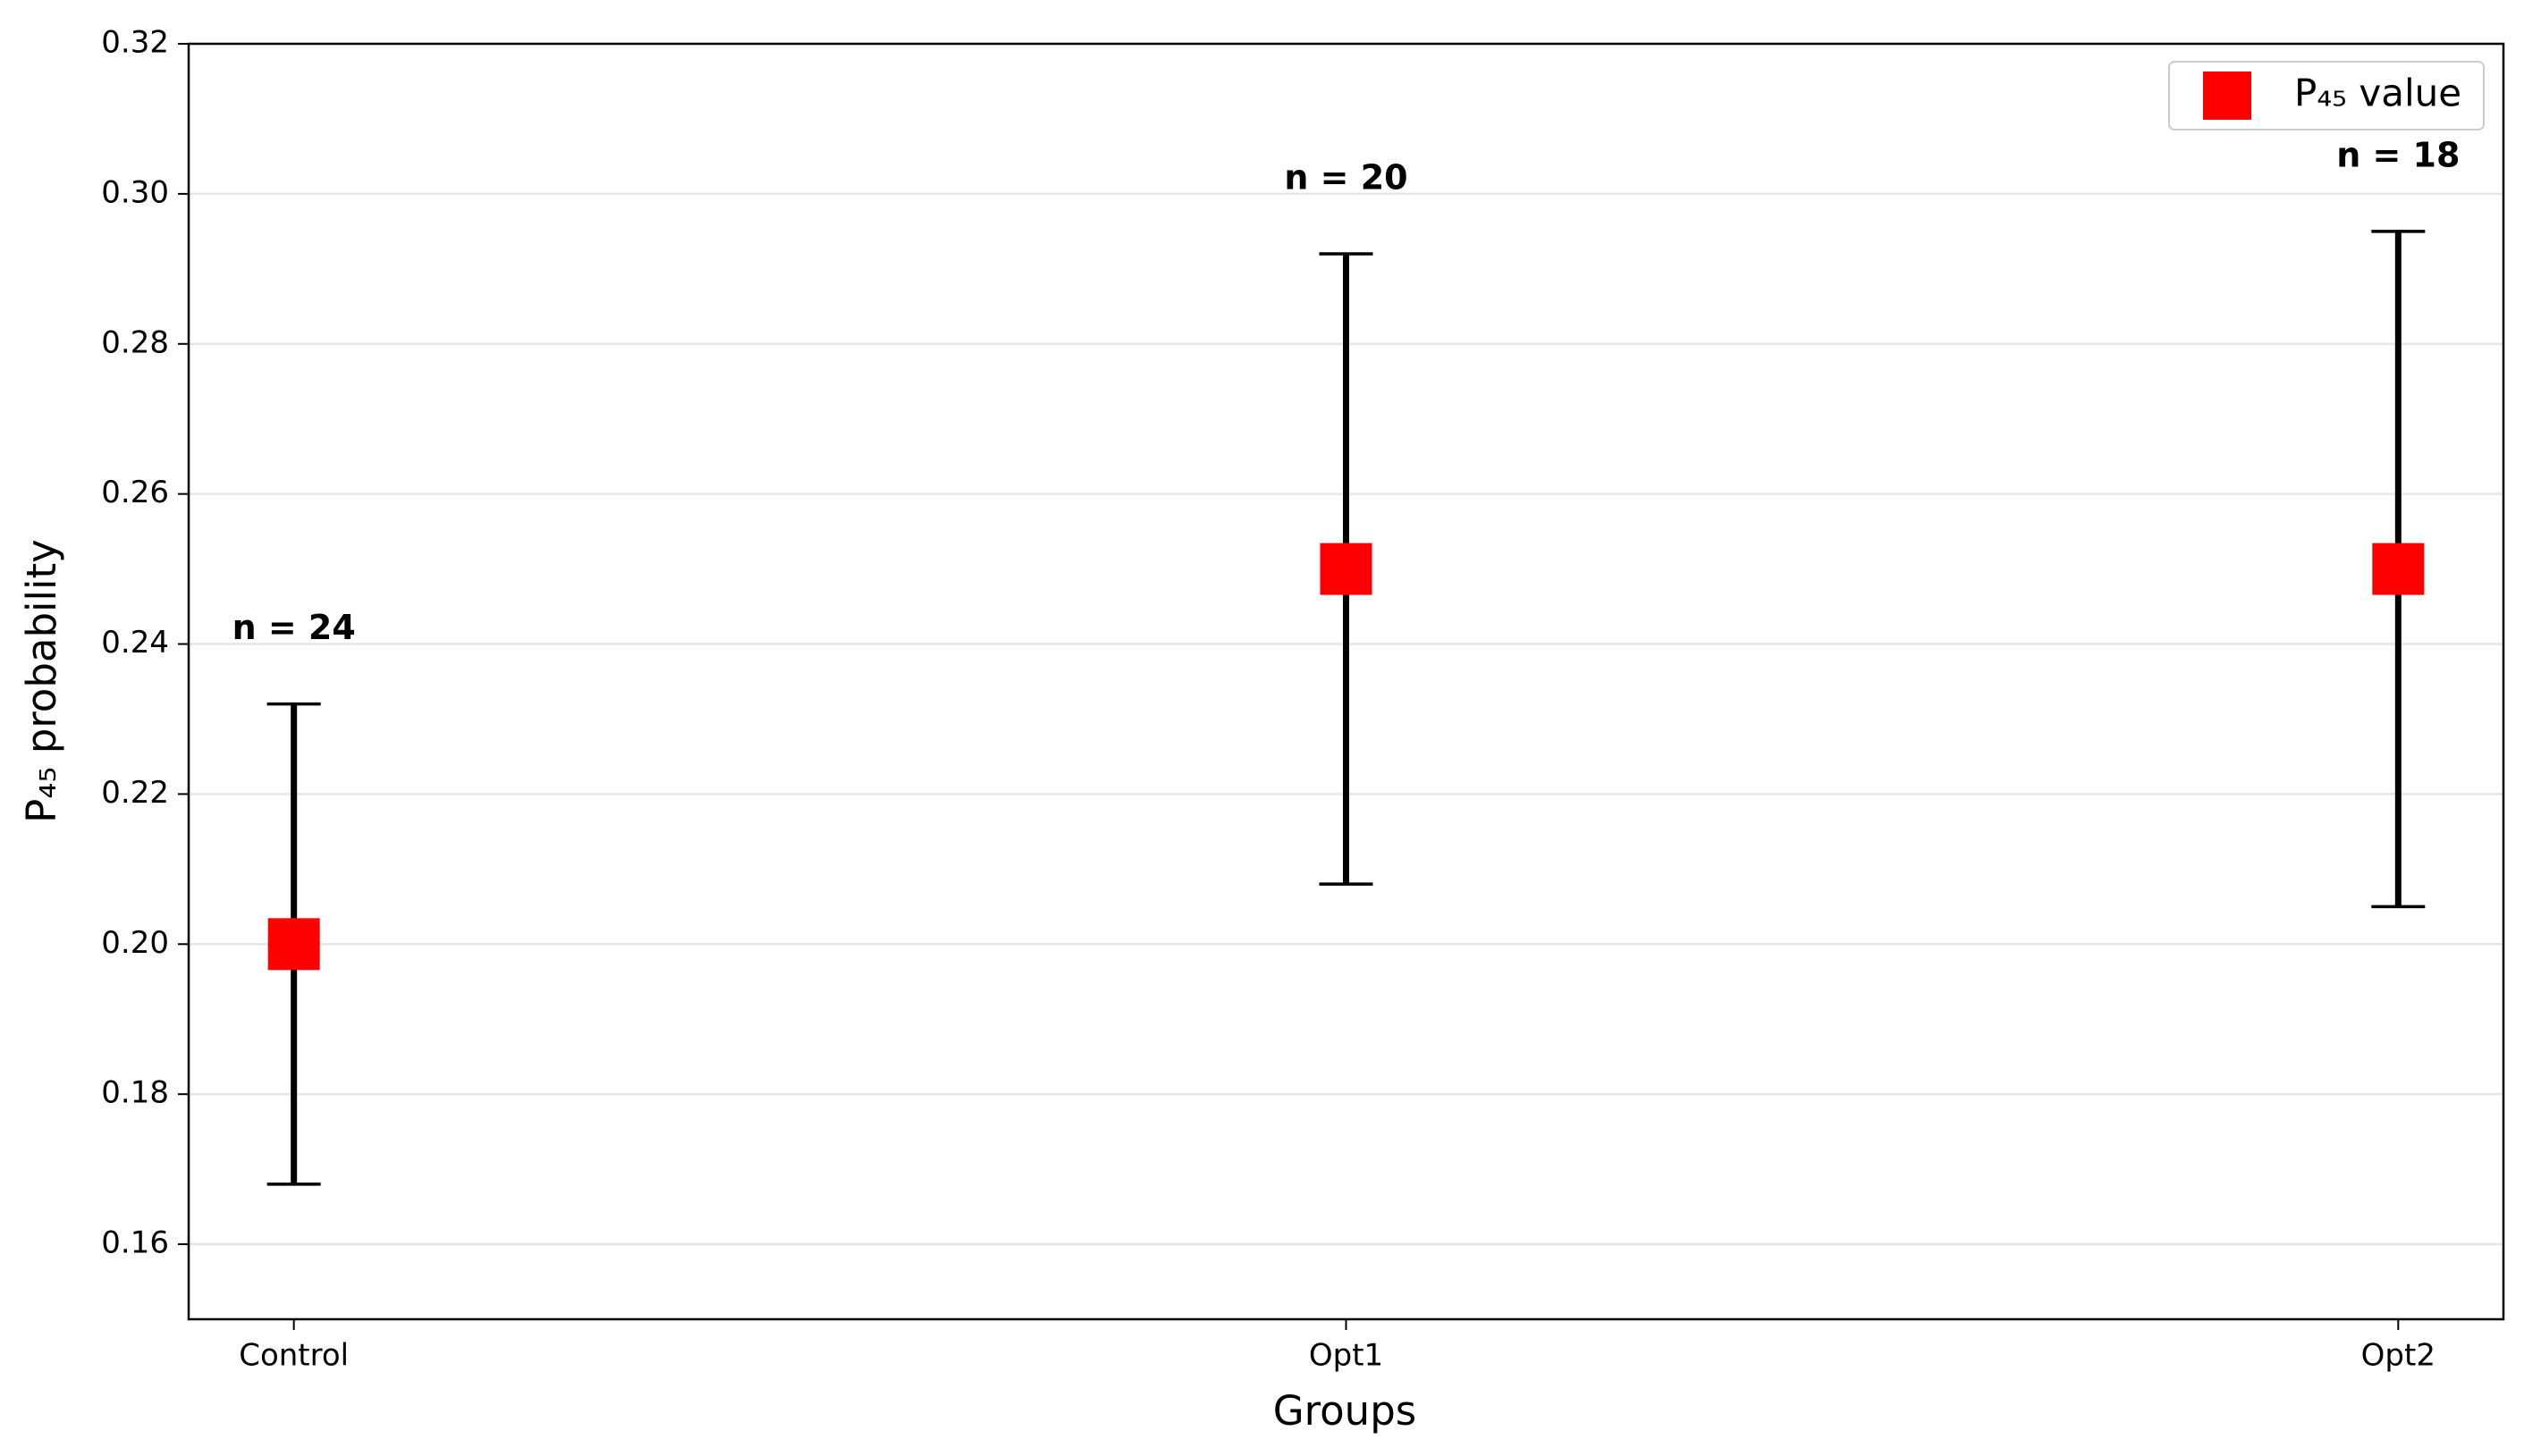 The width and height of the screenshot is (2524, 1456). What do you see at coordinates (135, 342) in the screenshot?
I see `y-tick-label: 0.28` at bounding box center [135, 342].